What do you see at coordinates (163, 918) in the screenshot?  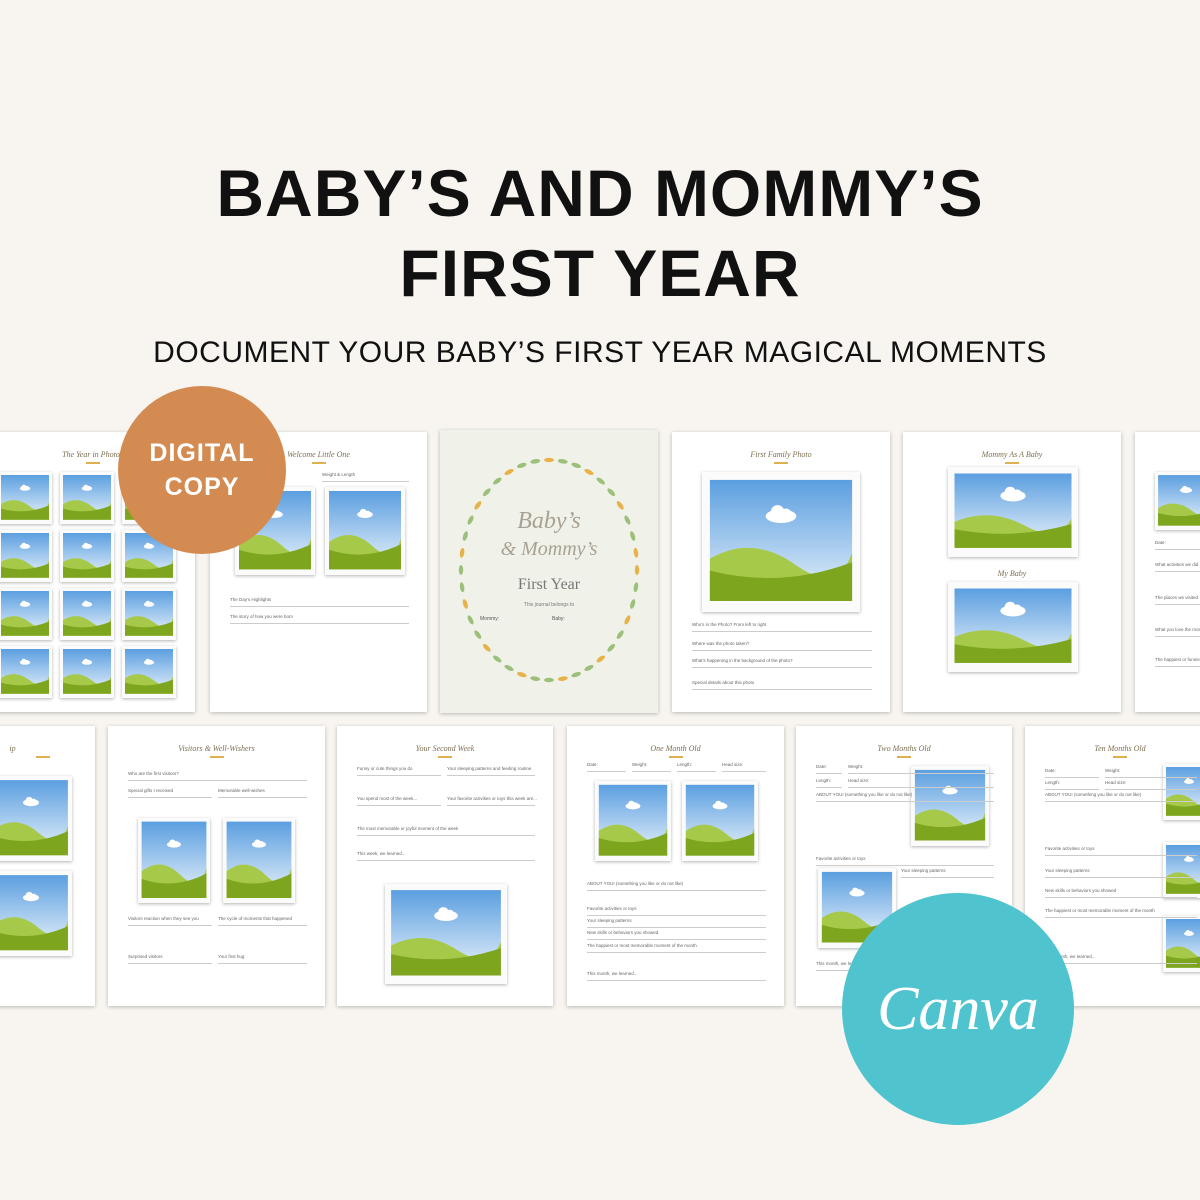 I see `field-label: Visitors reaction when they see you` at bounding box center [163, 918].